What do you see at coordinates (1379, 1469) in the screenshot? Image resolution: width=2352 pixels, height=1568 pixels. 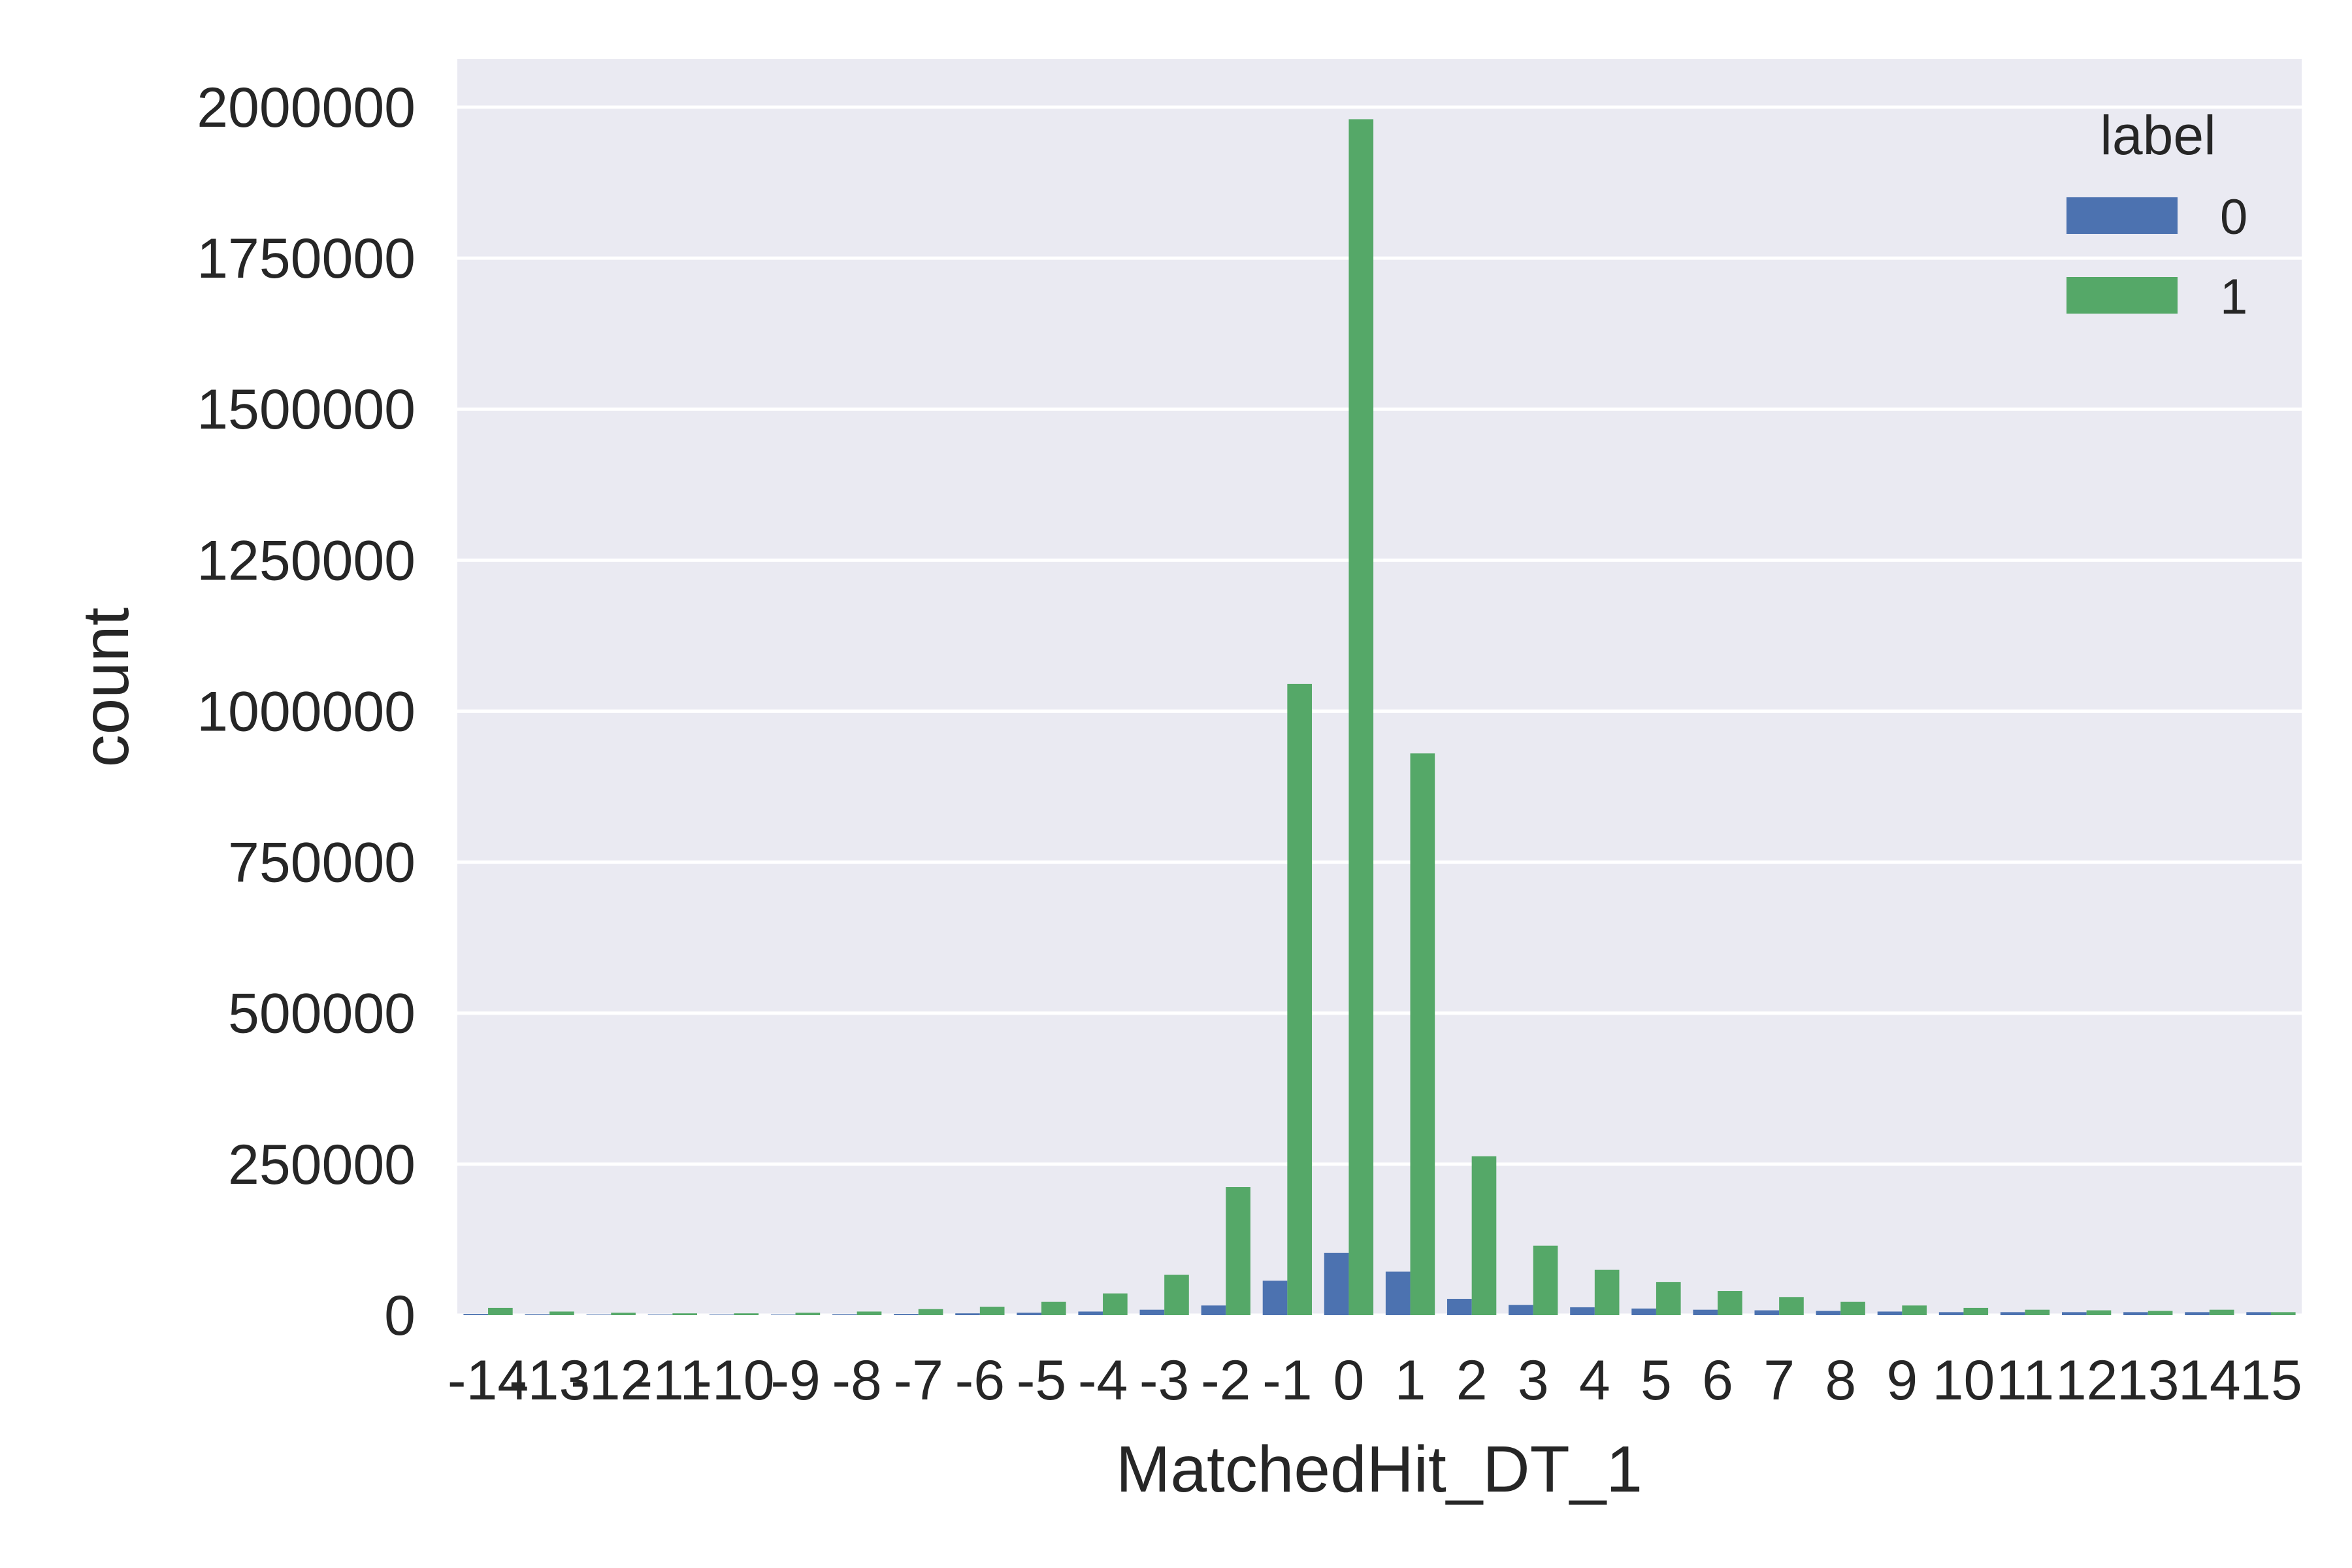 I see `x-axis-label: MatchedHit_DT_1` at bounding box center [1379, 1469].